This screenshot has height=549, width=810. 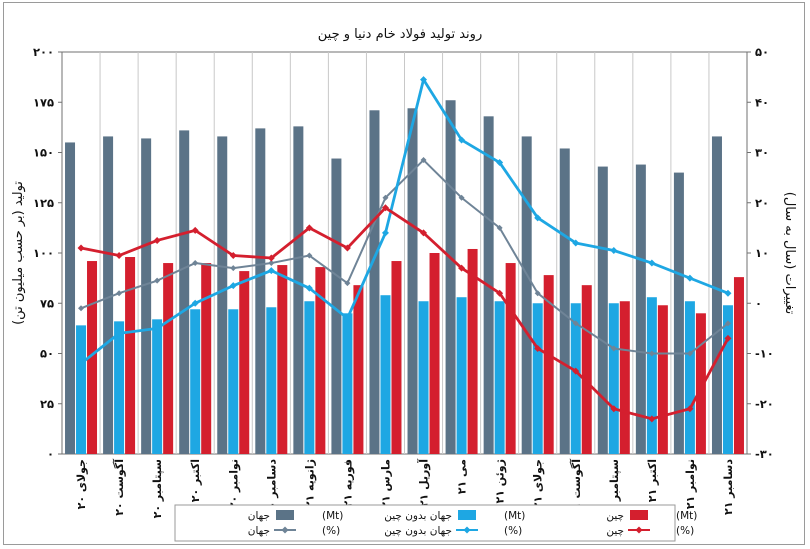 I want to click on x-tick-label: ۲۰ آگوست, so click(x=119, y=487).